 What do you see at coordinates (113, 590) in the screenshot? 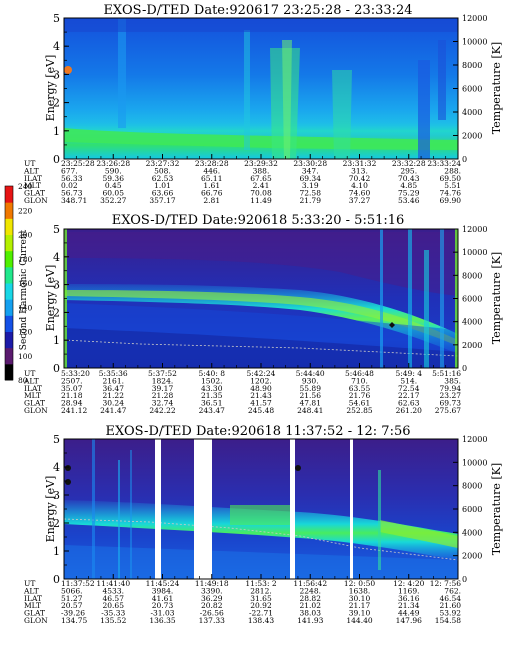
I see `table-cell: 4533.` at bounding box center [113, 590].